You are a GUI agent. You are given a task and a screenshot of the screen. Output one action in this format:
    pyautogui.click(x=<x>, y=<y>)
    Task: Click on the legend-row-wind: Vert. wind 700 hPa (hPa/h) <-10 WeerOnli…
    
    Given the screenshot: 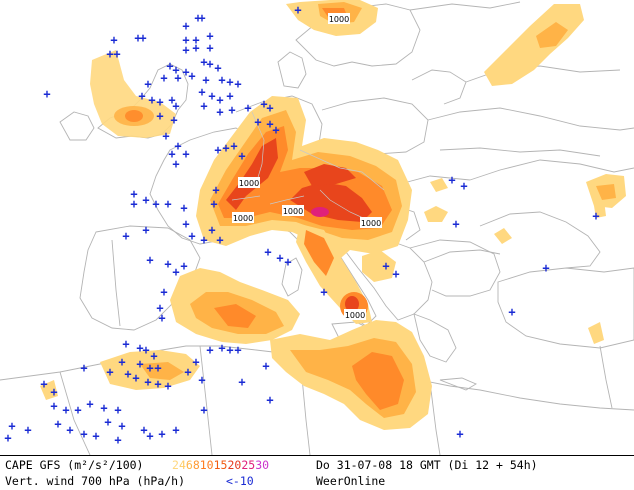 What is the action you would take?
    pyautogui.click(x=317, y=481)
    